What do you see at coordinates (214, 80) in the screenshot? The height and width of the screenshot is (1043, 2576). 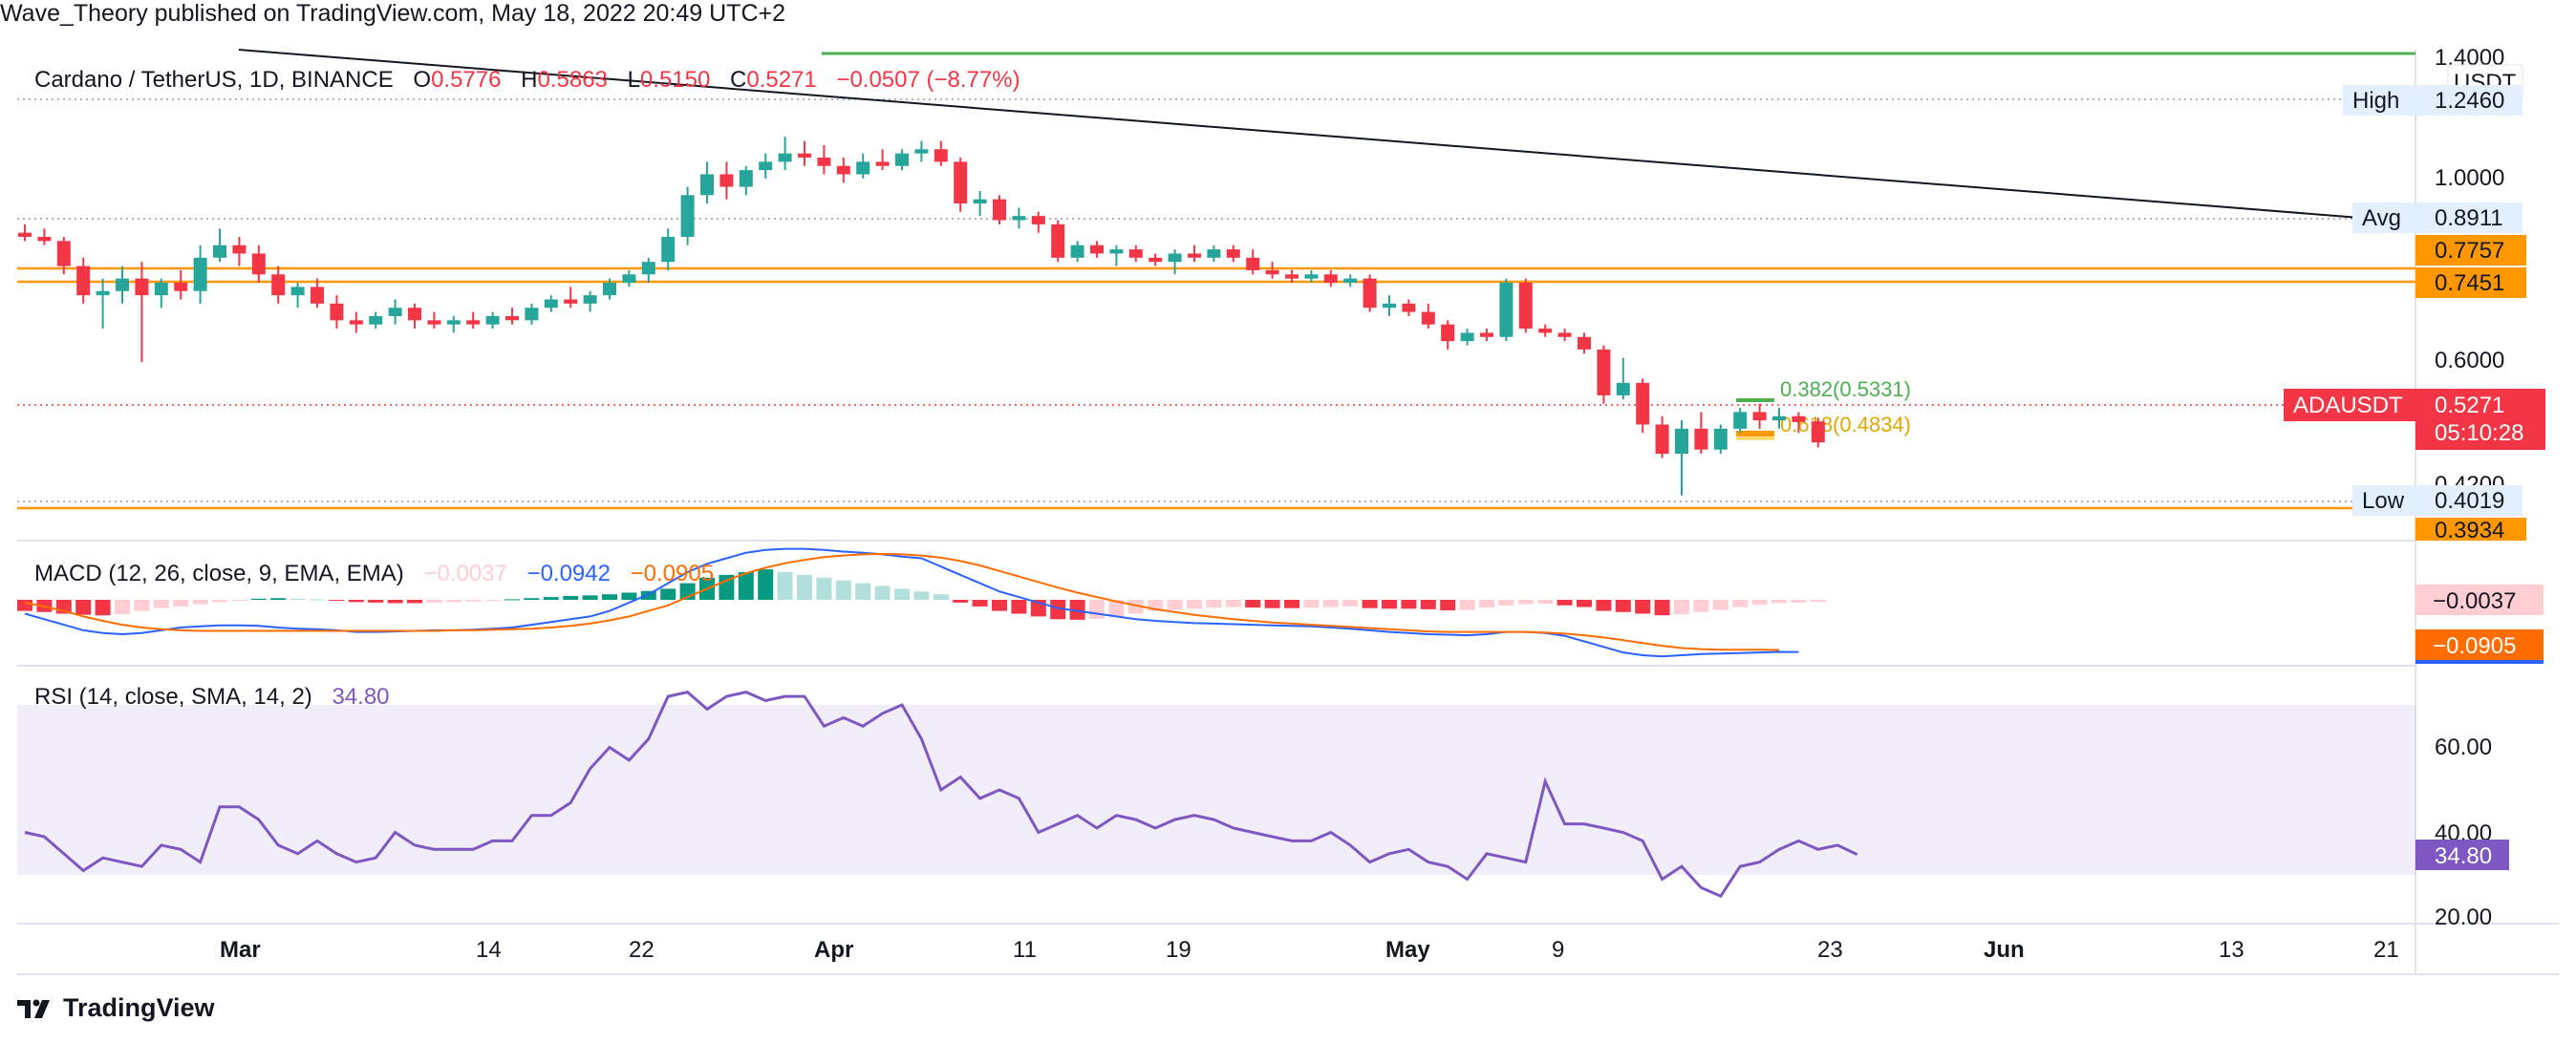 I see `symbol-label: Cardano / TetherUS, 1D, BINANCE` at bounding box center [214, 80].